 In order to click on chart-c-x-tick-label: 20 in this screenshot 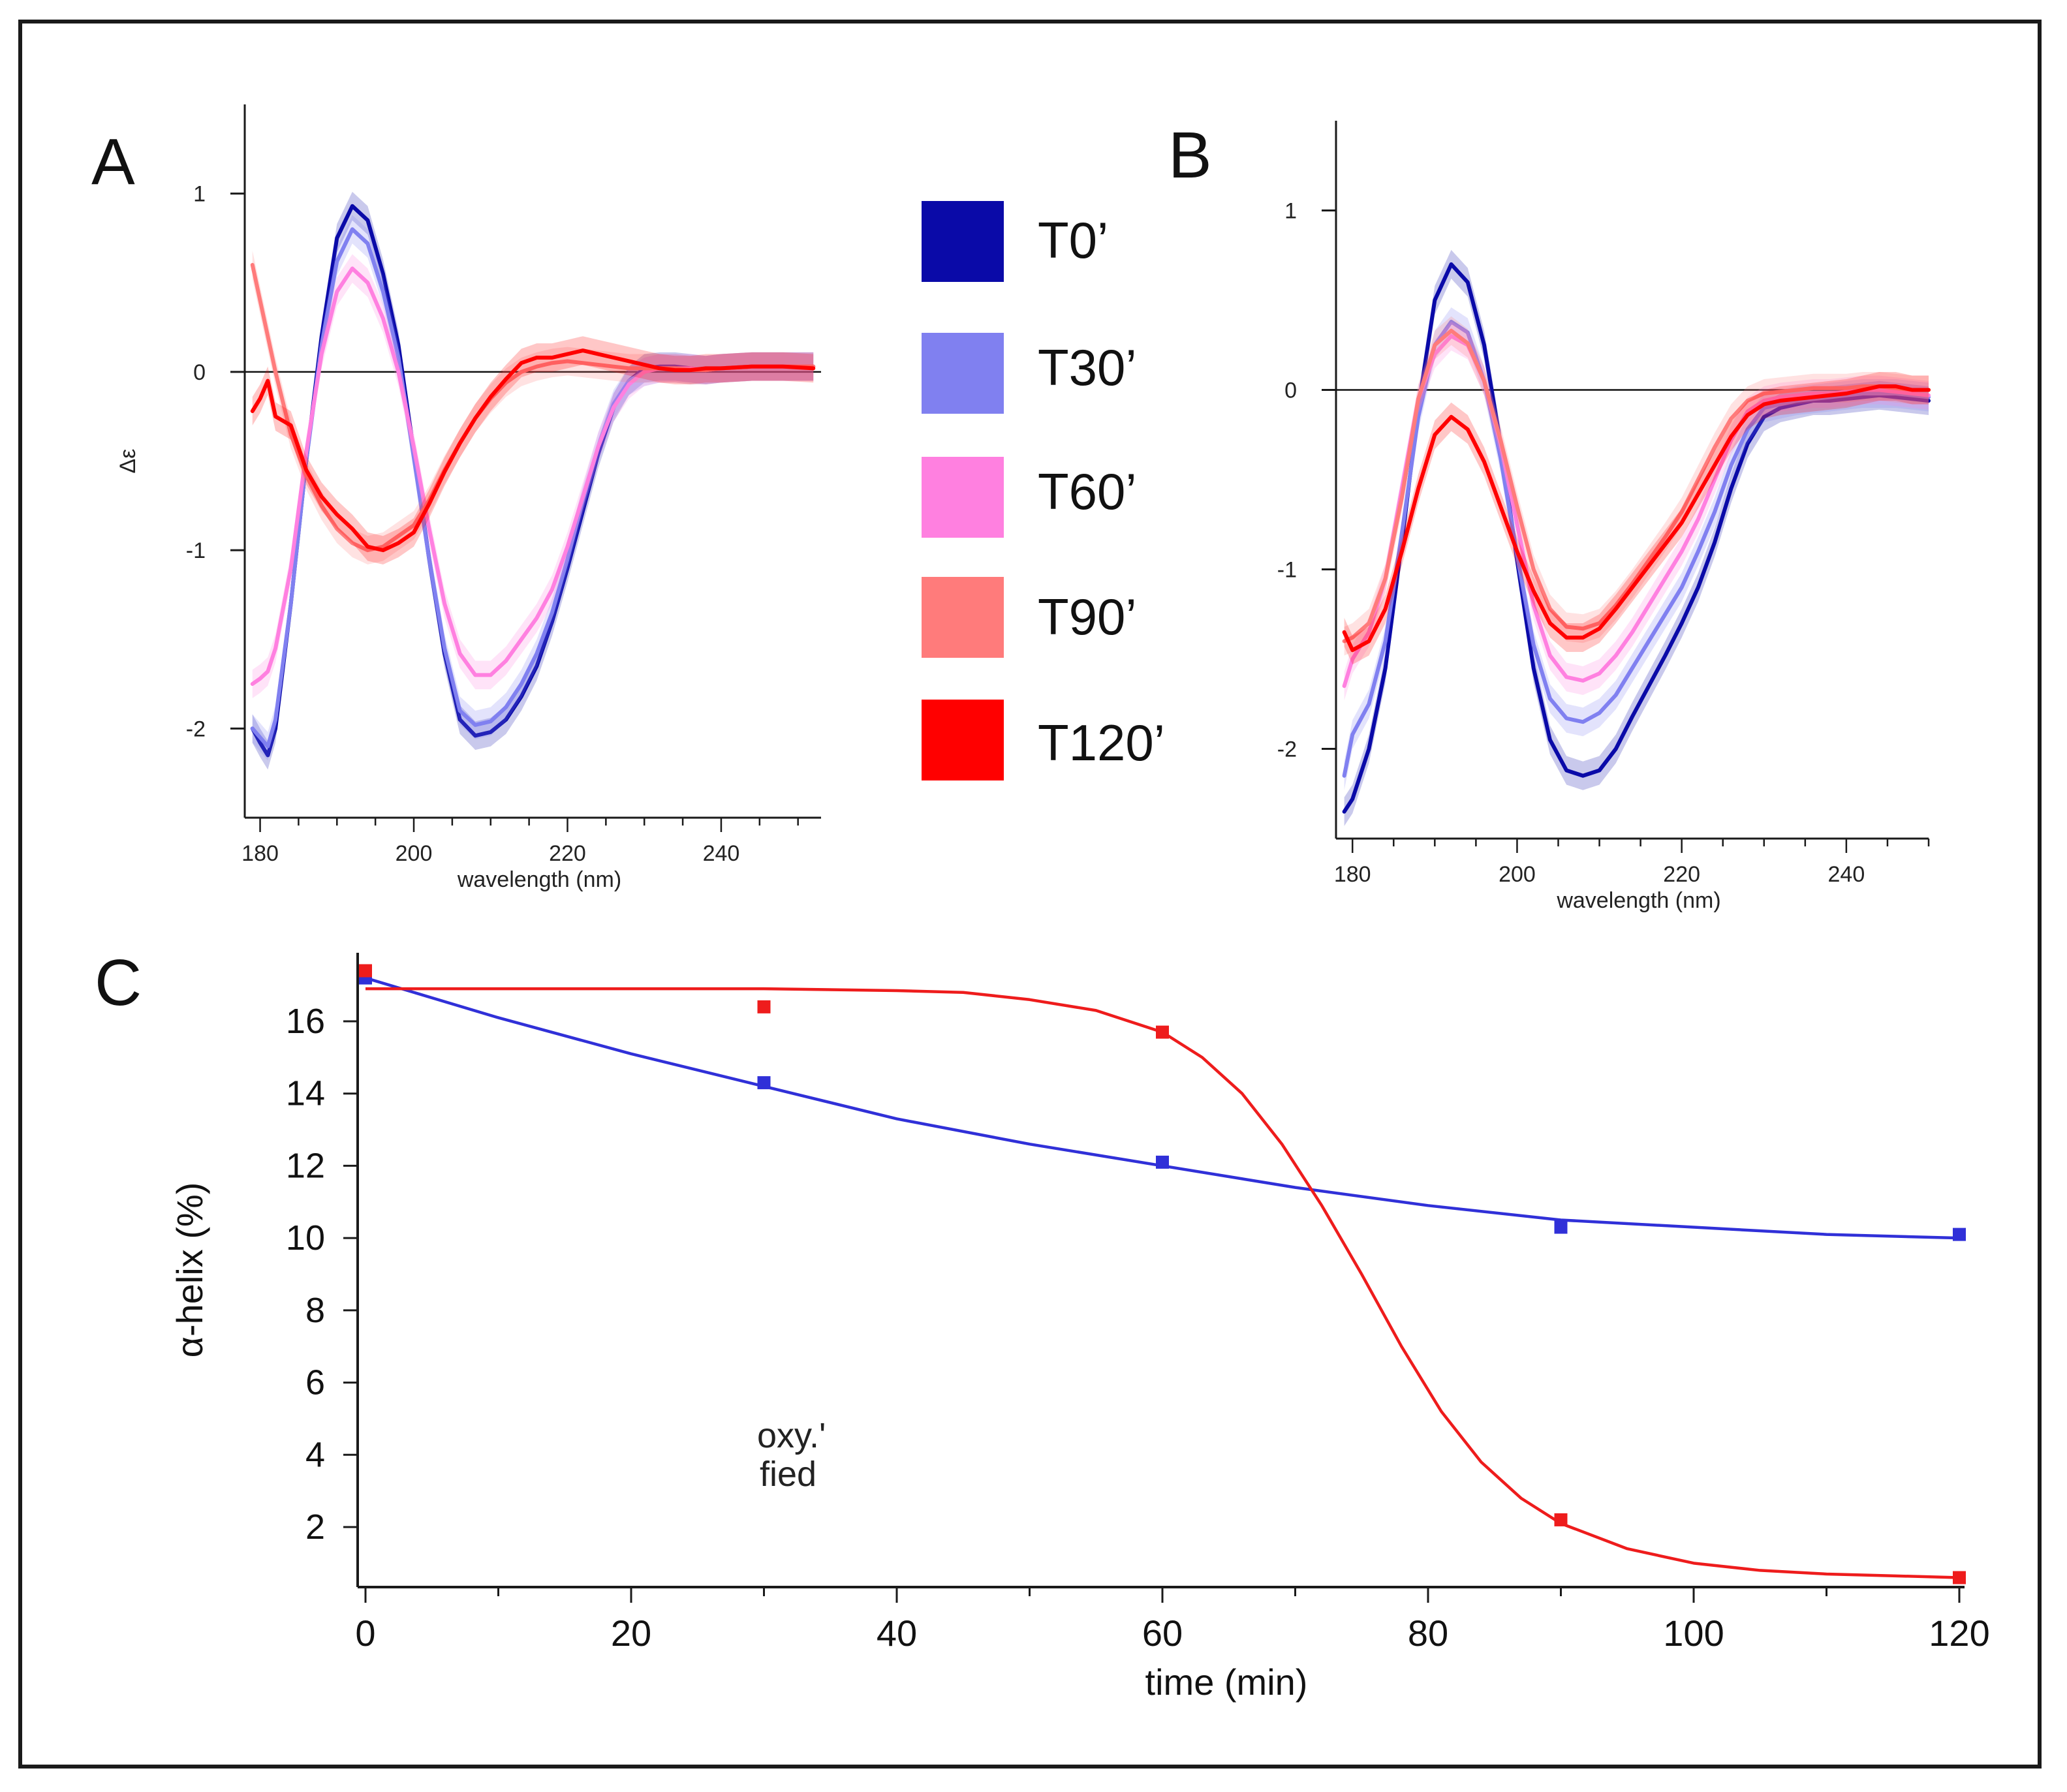, I will do `click(631, 1633)`.